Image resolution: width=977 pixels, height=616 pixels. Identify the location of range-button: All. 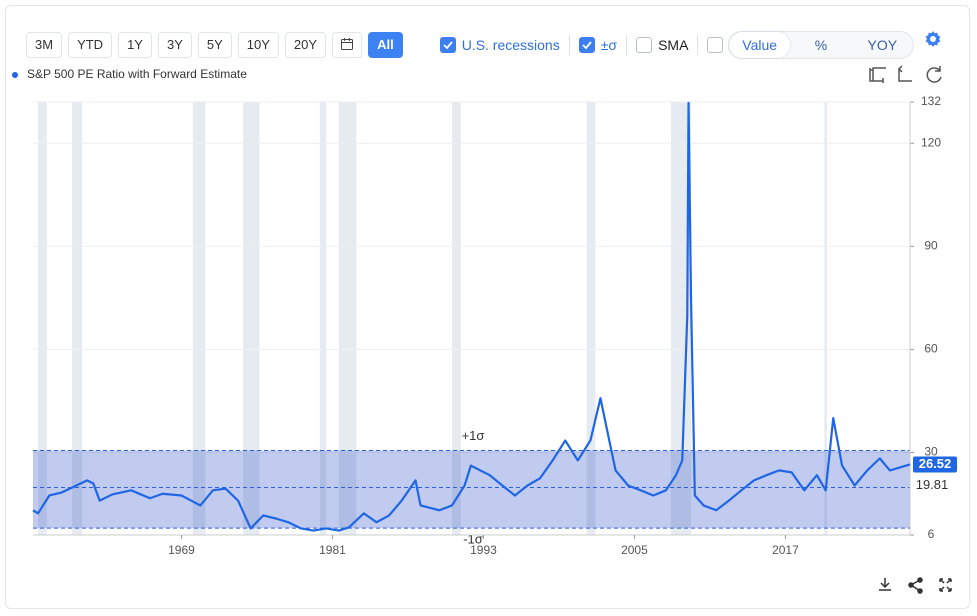
(385, 45).